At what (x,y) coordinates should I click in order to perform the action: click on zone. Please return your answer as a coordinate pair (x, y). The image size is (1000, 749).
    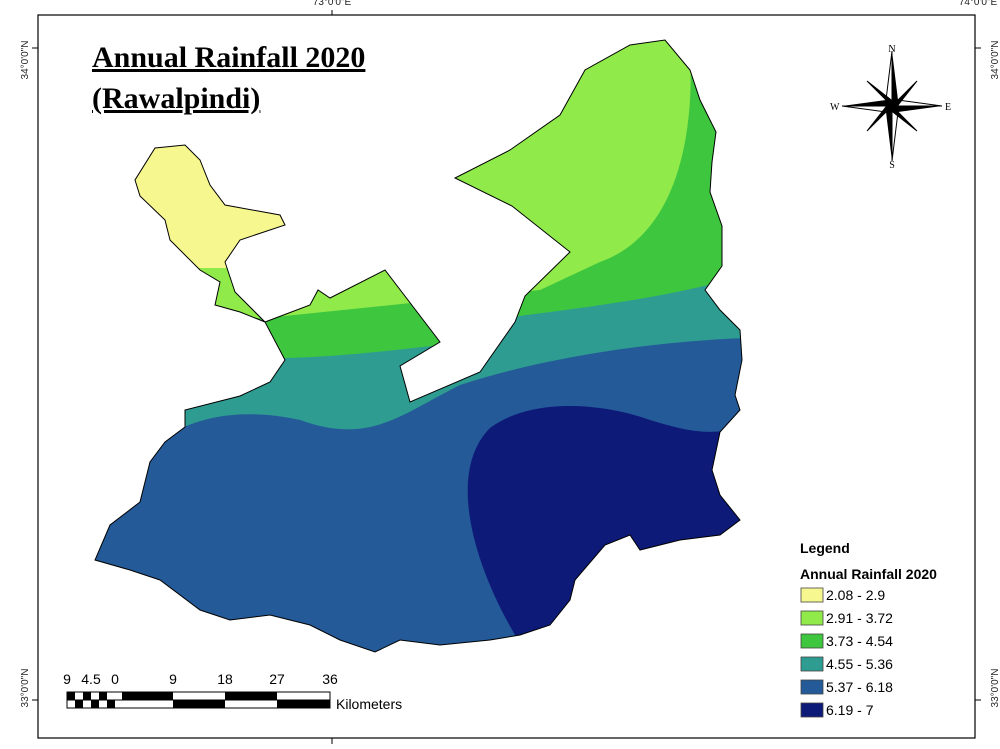
    Looking at the image, I should click on (604, 529).